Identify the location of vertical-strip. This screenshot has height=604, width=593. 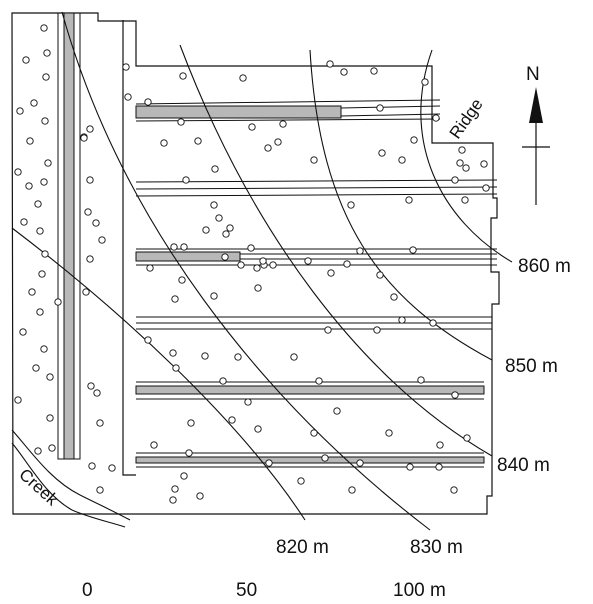
(69, 236).